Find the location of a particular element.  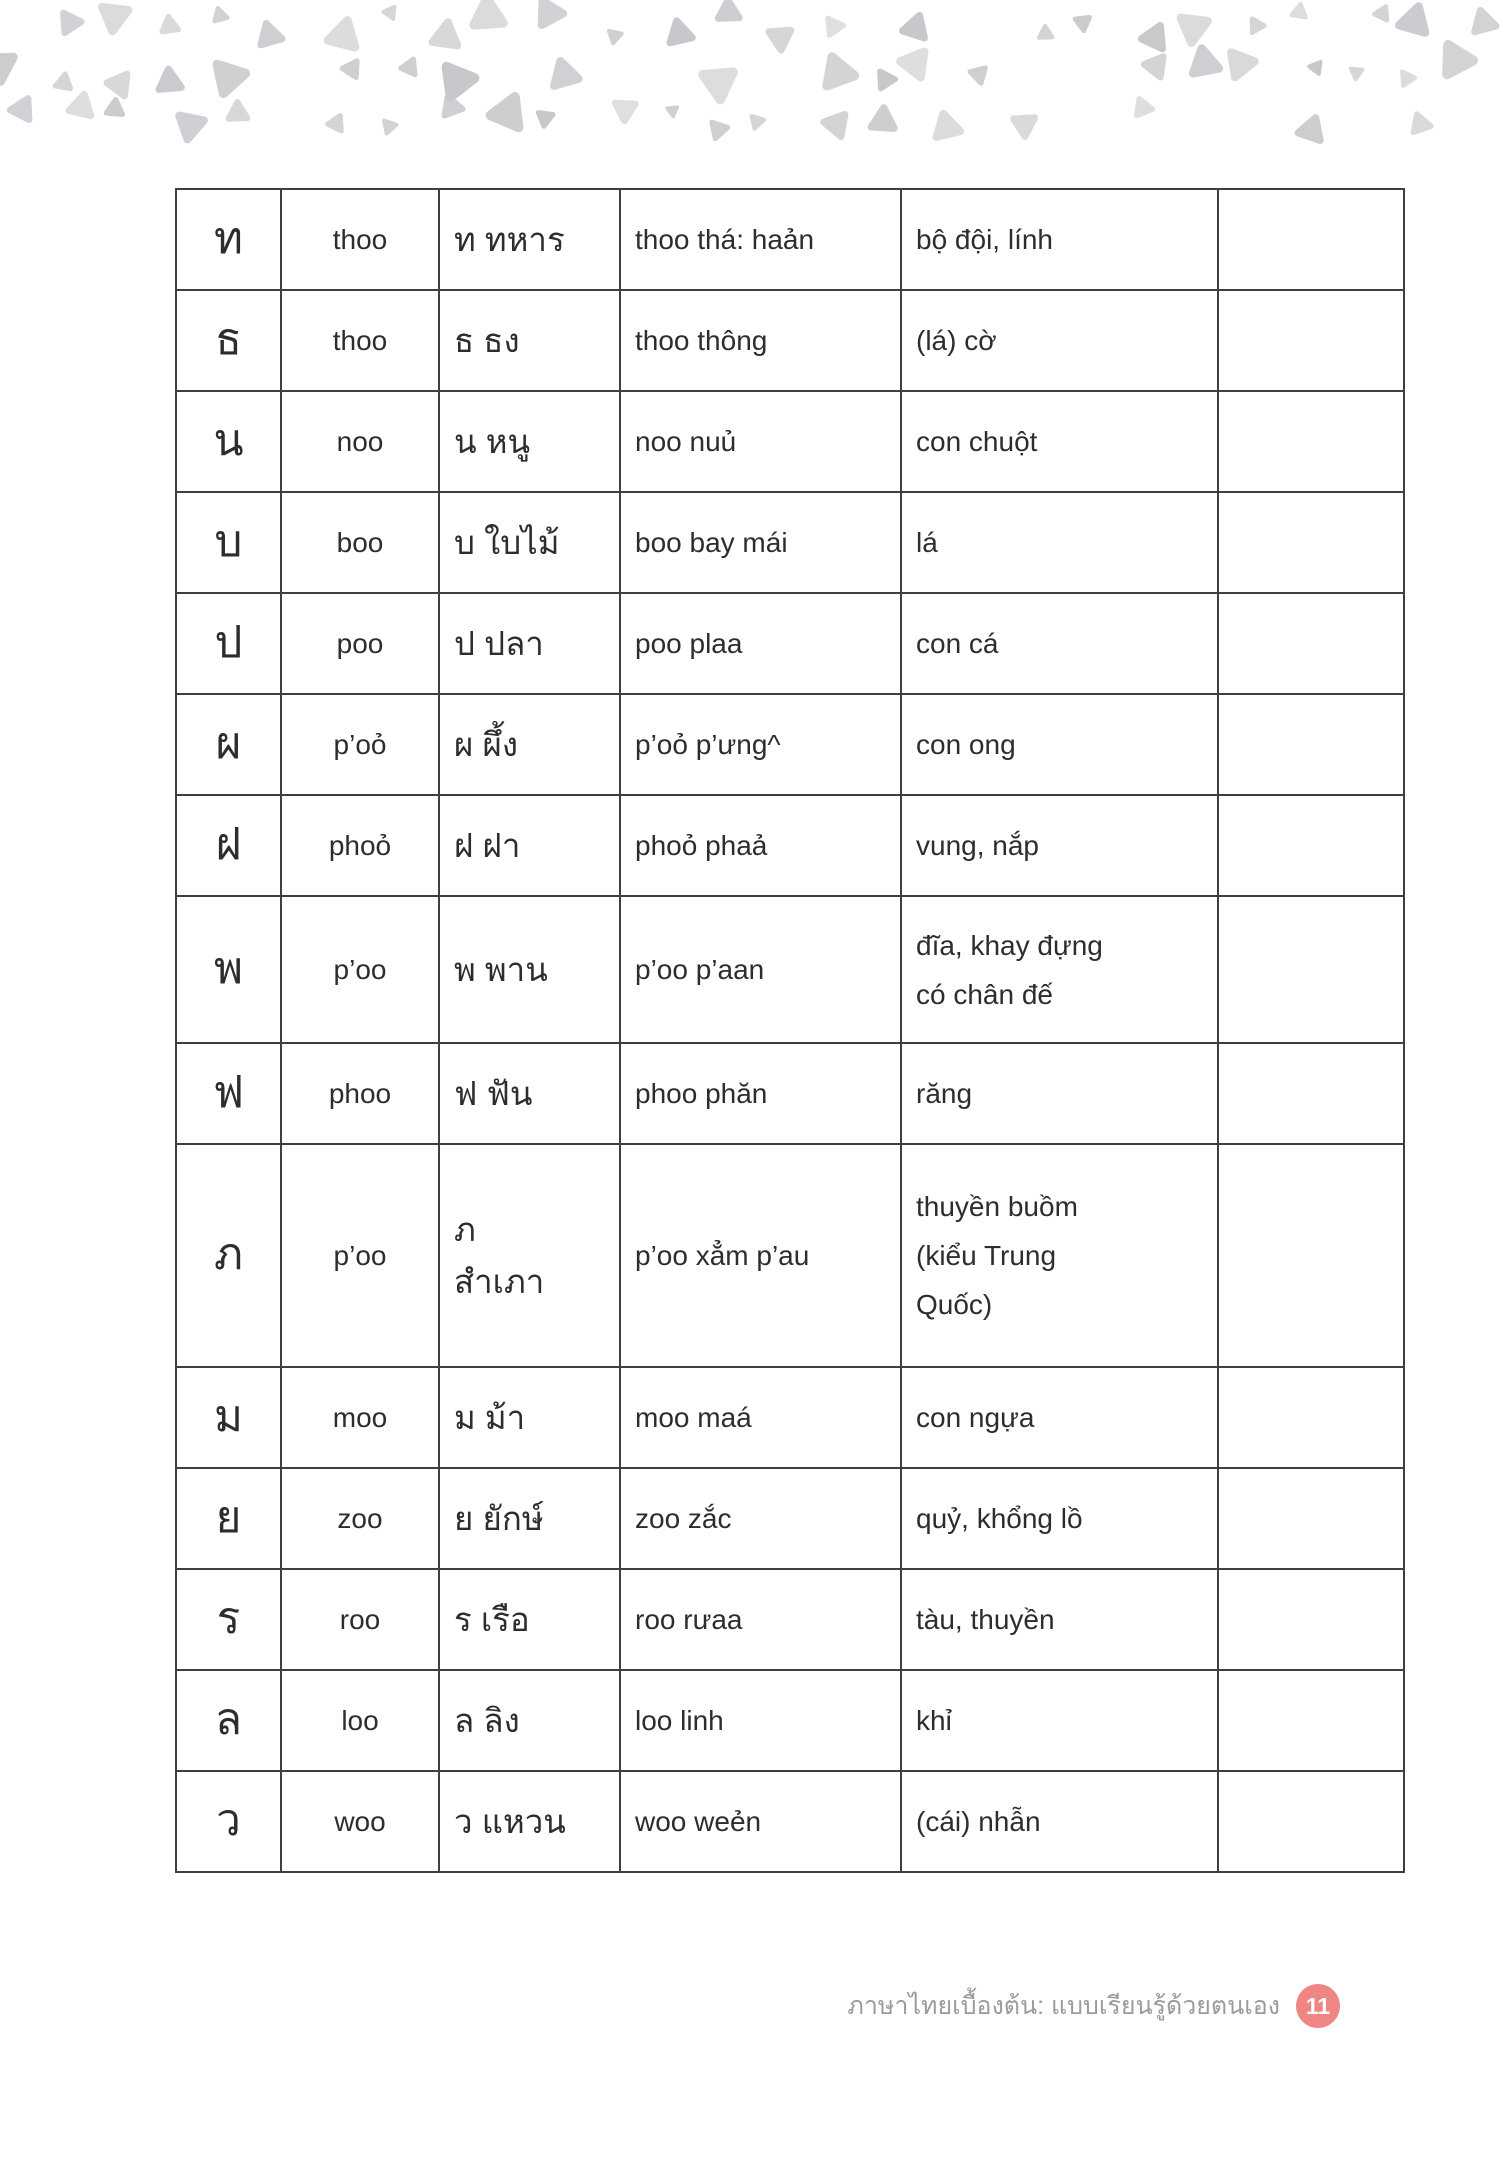

thai-word-cell: น หนู is located at coordinates (529, 441).